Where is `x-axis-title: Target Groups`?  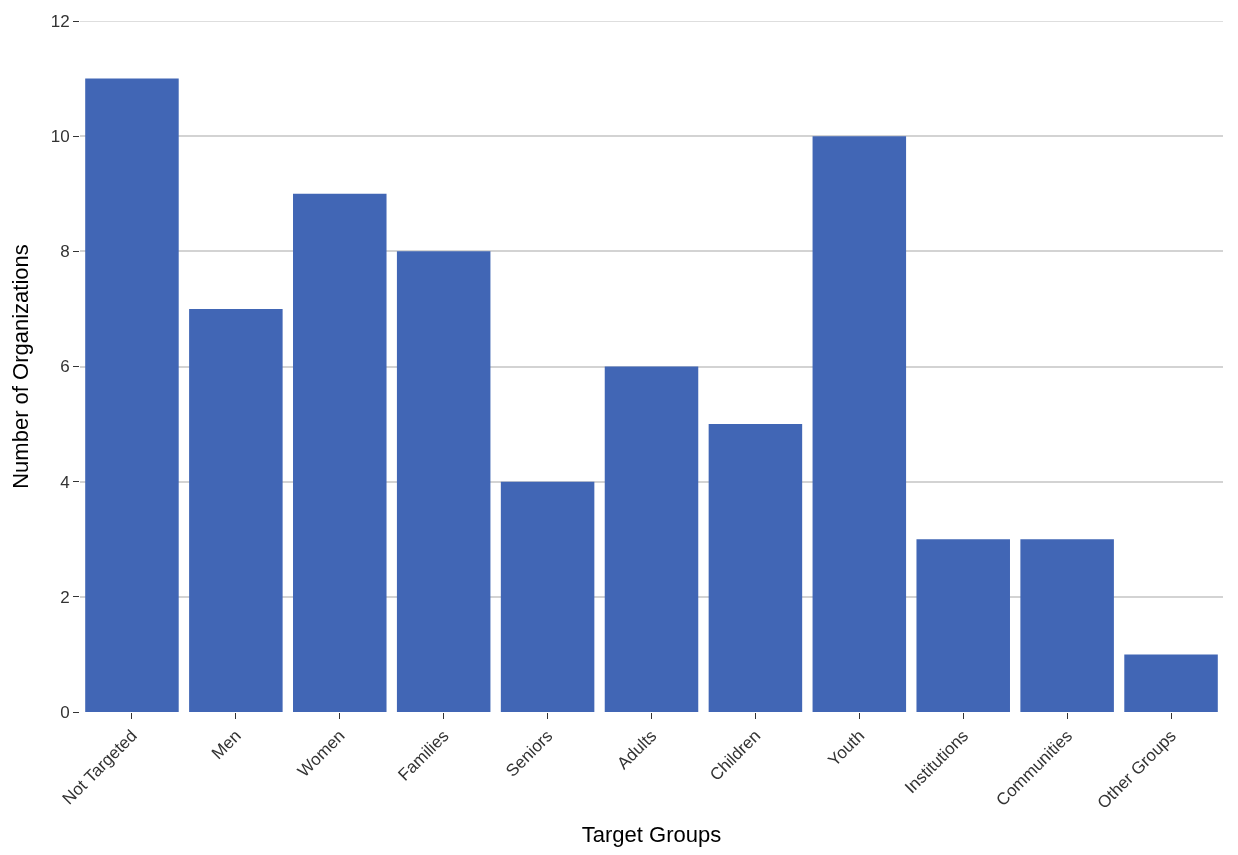 x-axis-title: Target Groups is located at coordinates (651, 835).